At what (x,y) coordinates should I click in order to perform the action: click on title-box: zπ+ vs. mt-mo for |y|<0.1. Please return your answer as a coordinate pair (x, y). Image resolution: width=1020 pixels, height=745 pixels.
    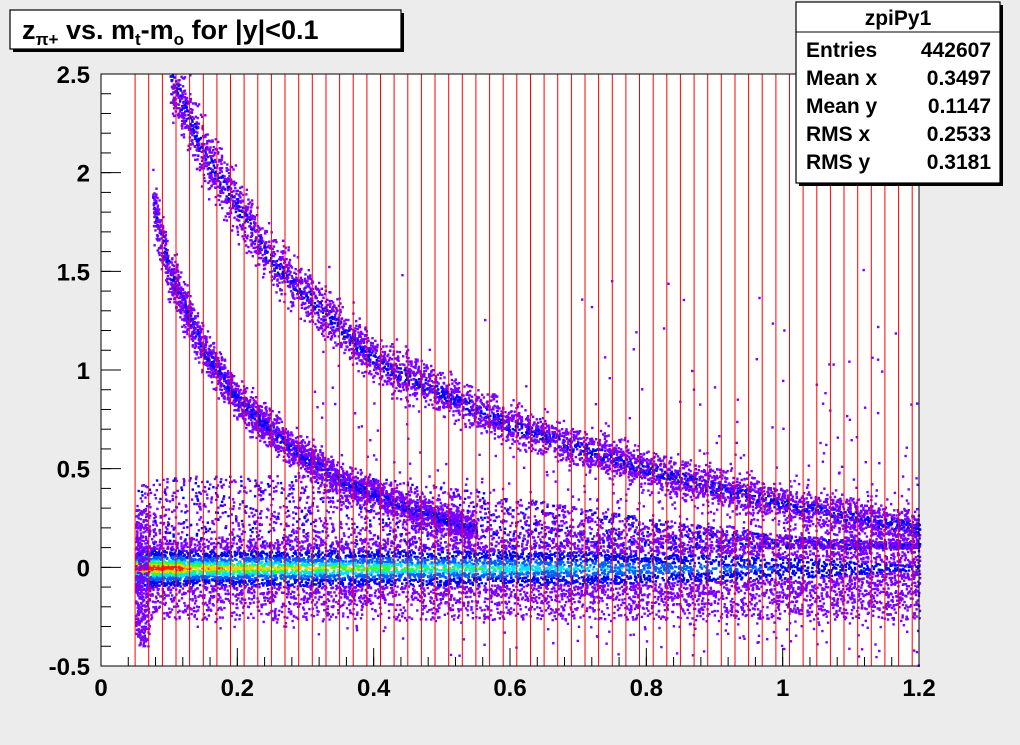
    Looking at the image, I should click on (207, 31).